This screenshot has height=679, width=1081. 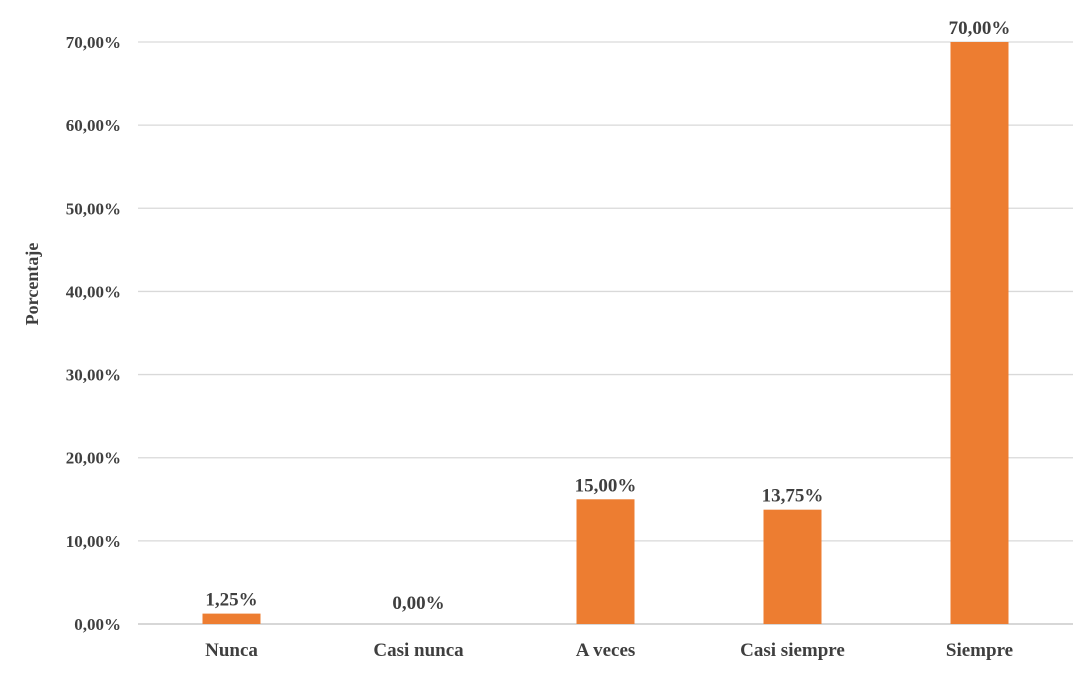 I want to click on category-label: A veces, so click(x=606, y=650).